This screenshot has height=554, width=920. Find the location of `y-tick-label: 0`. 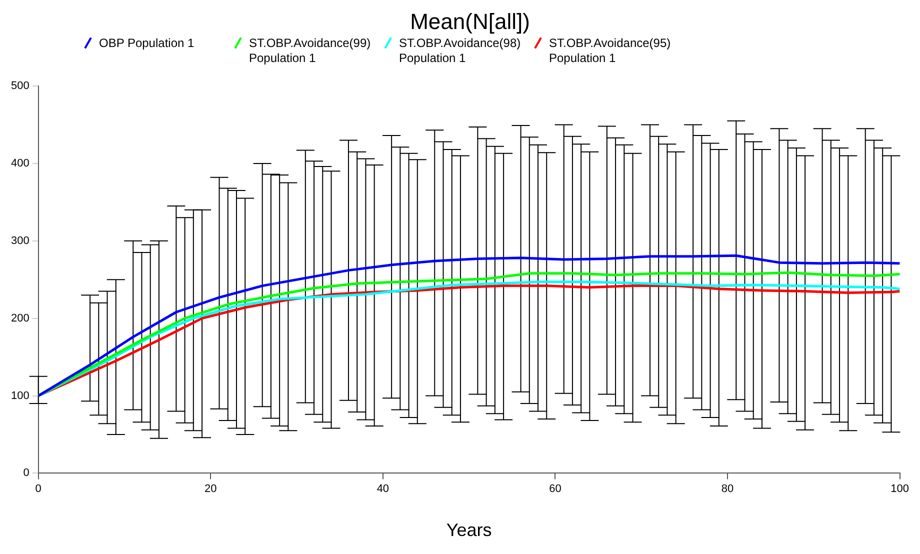

y-tick-label: 0 is located at coordinates (26, 473).